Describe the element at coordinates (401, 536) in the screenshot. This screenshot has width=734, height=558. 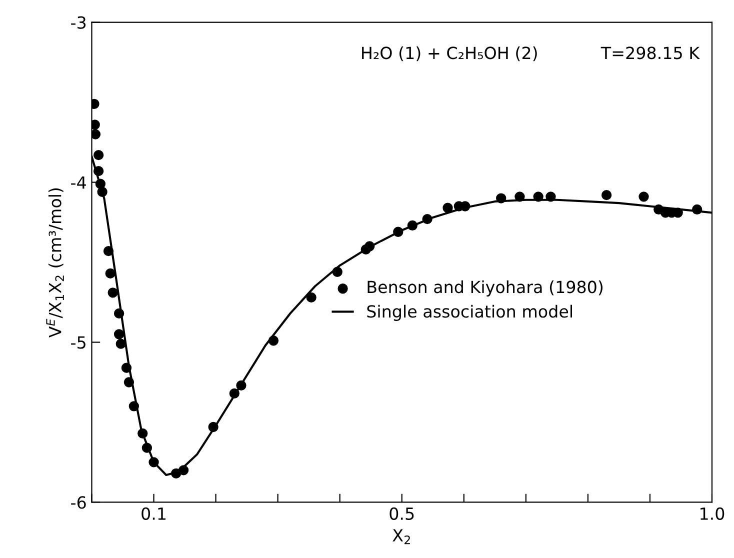
I see `x-axis-title: X$_{2}$` at that location.